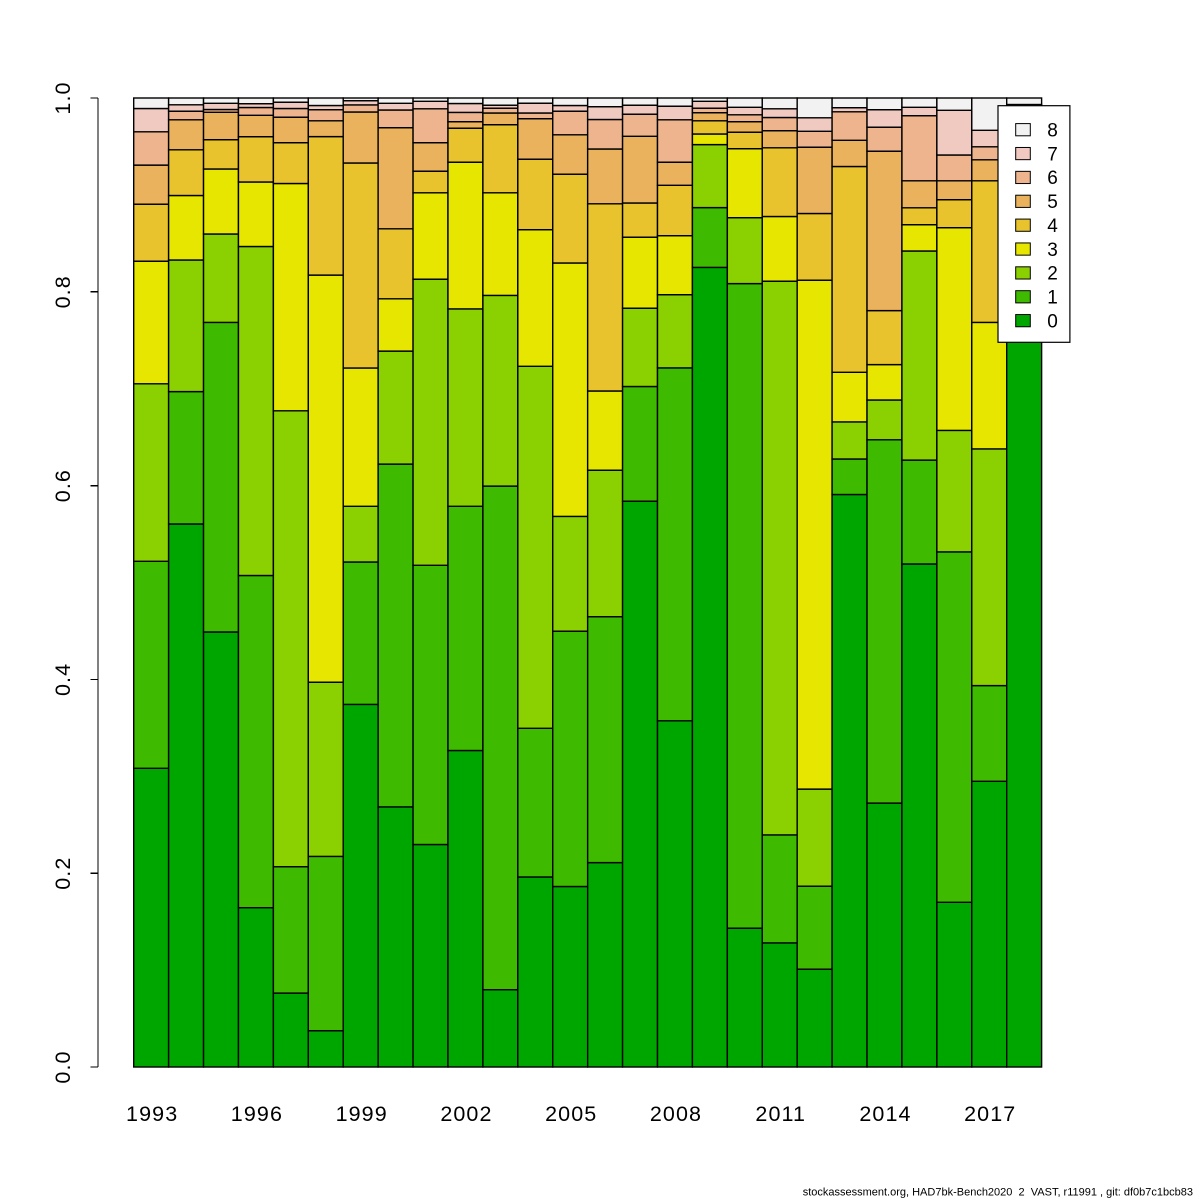 This screenshot has height=1200, width=1200. Describe the element at coordinates (1052, 178) in the screenshot. I see `svg-text: 6` at that location.